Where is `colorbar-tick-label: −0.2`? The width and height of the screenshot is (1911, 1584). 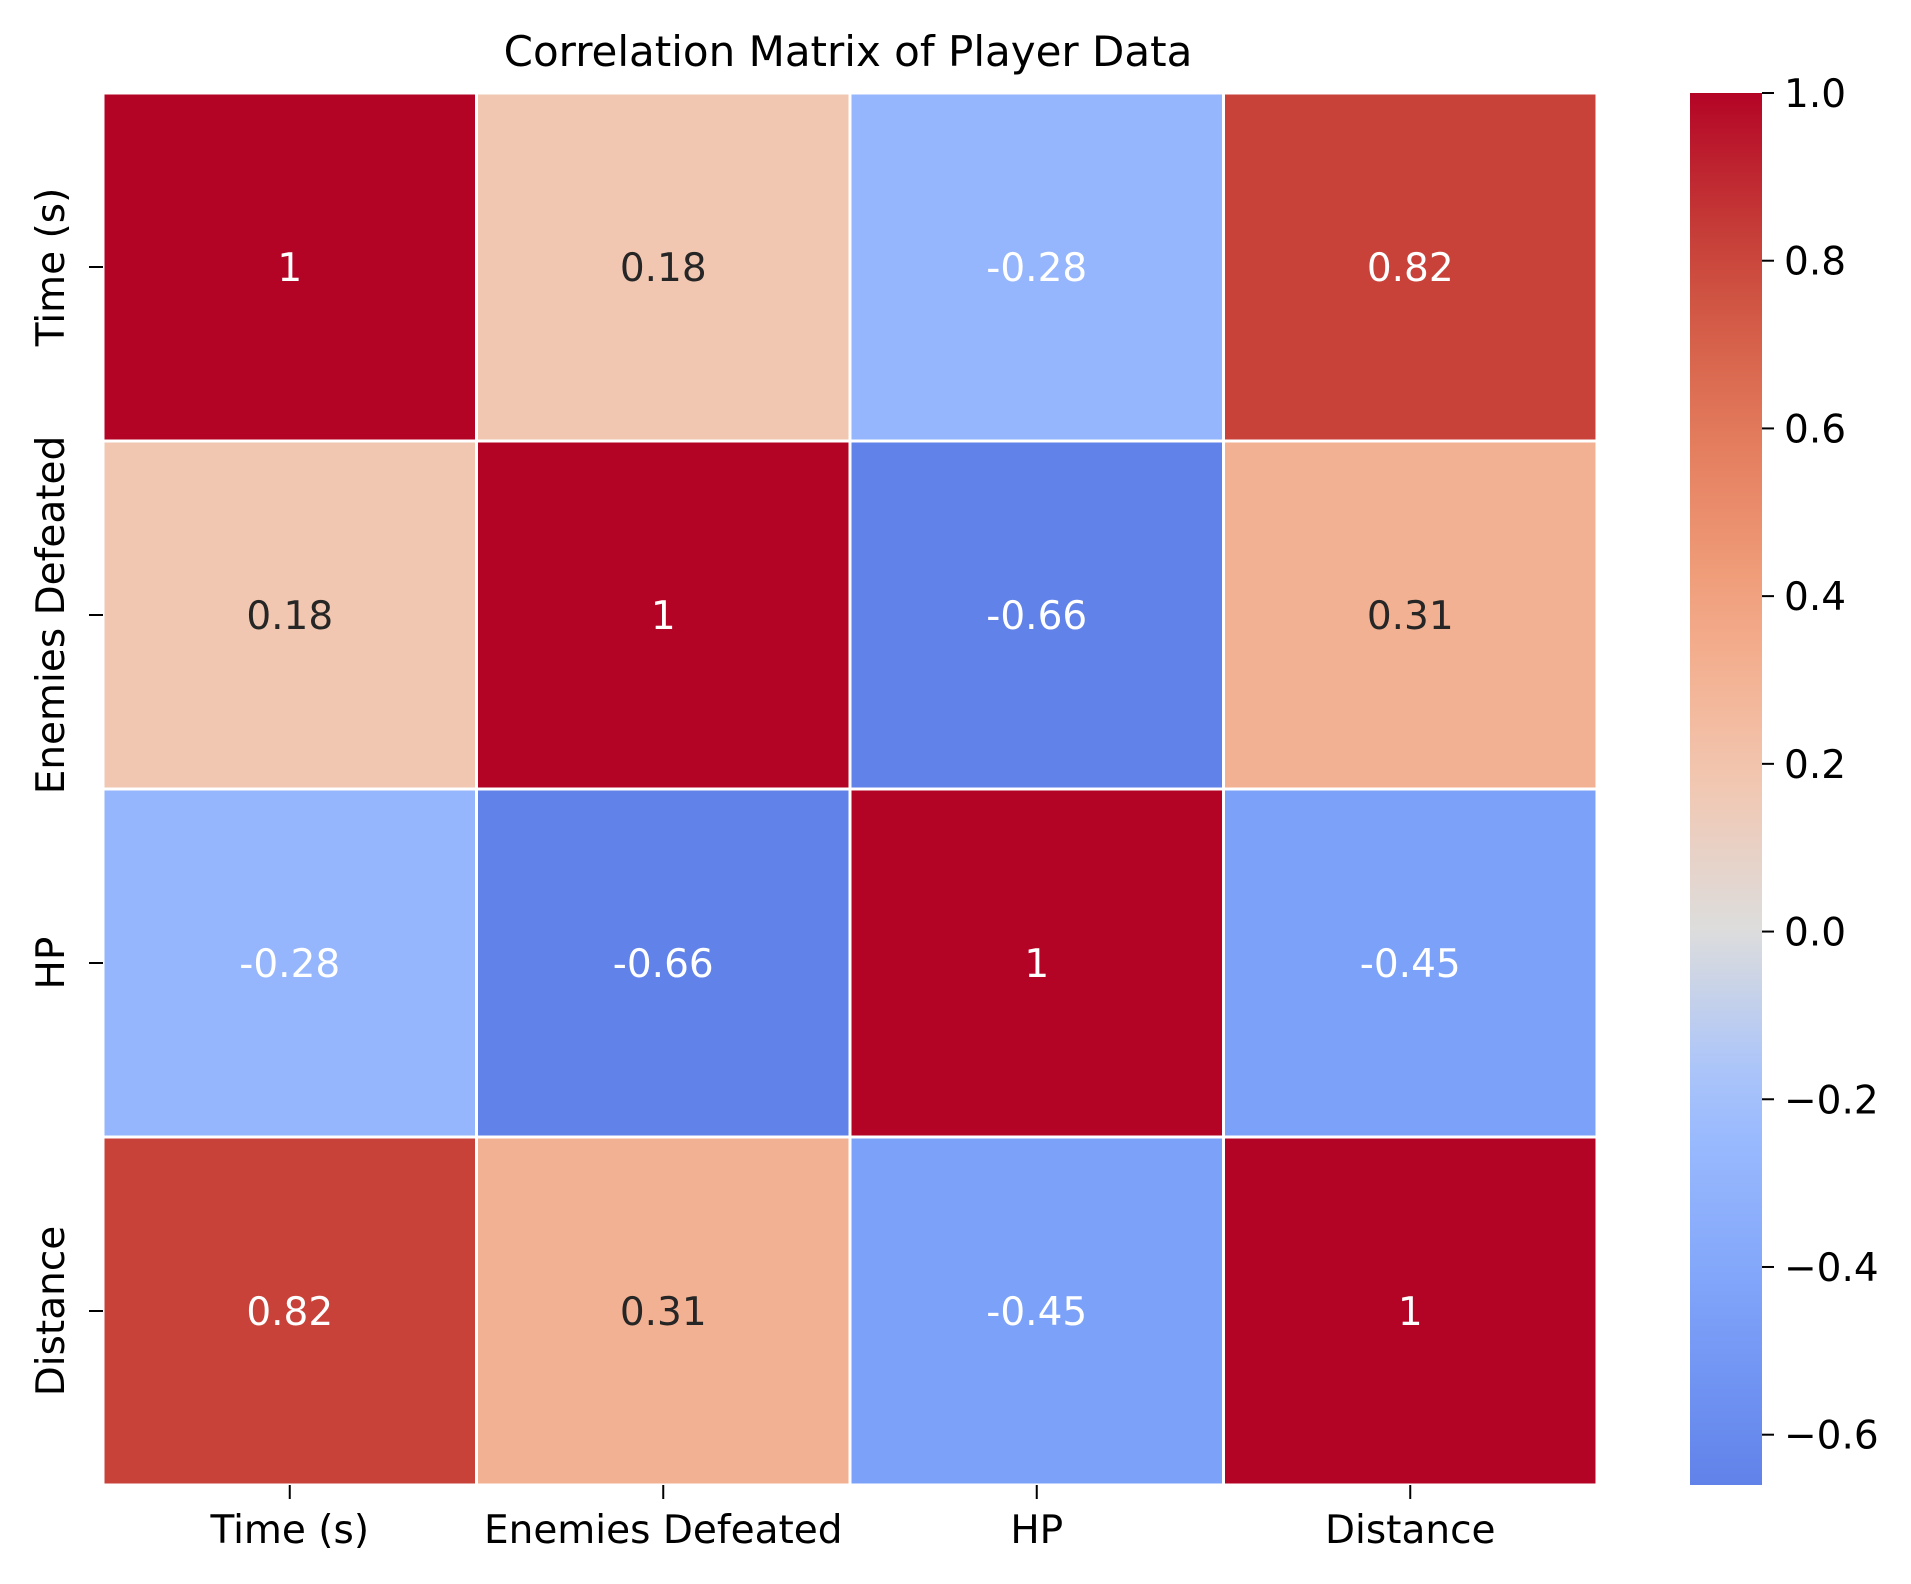 colorbar-tick-label: −0.2 is located at coordinates (1831, 1100).